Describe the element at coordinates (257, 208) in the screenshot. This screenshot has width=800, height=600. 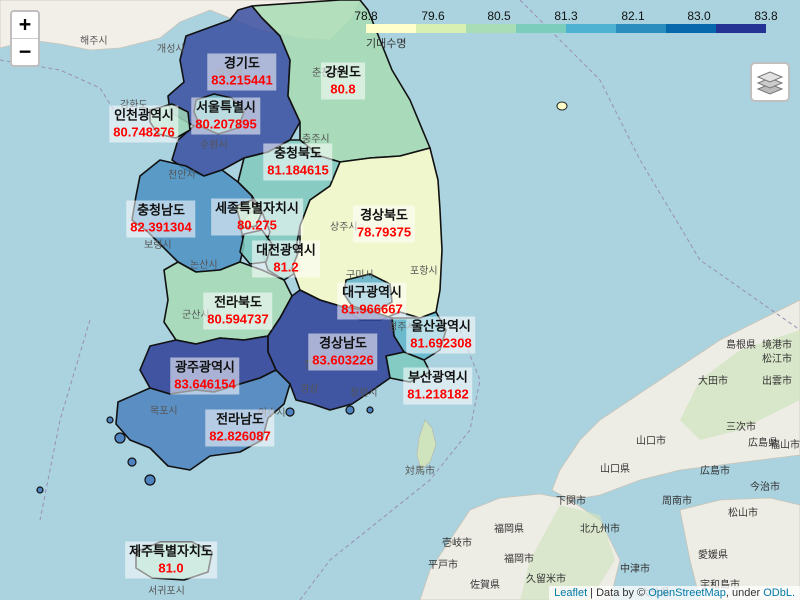
I see `region-name: 세종특별자치시` at that location.